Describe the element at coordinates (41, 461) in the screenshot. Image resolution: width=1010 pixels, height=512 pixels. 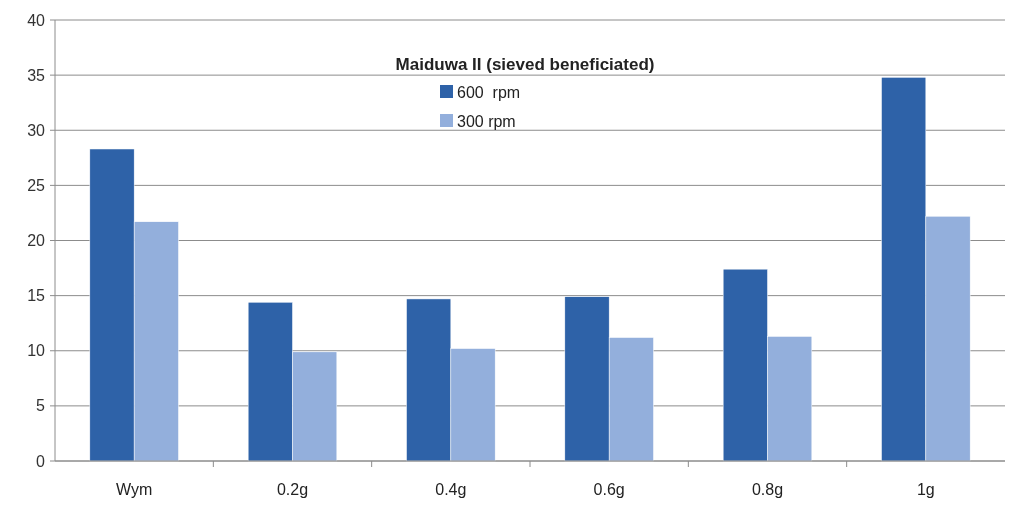
I see `y-tick-label: 0` at that location.